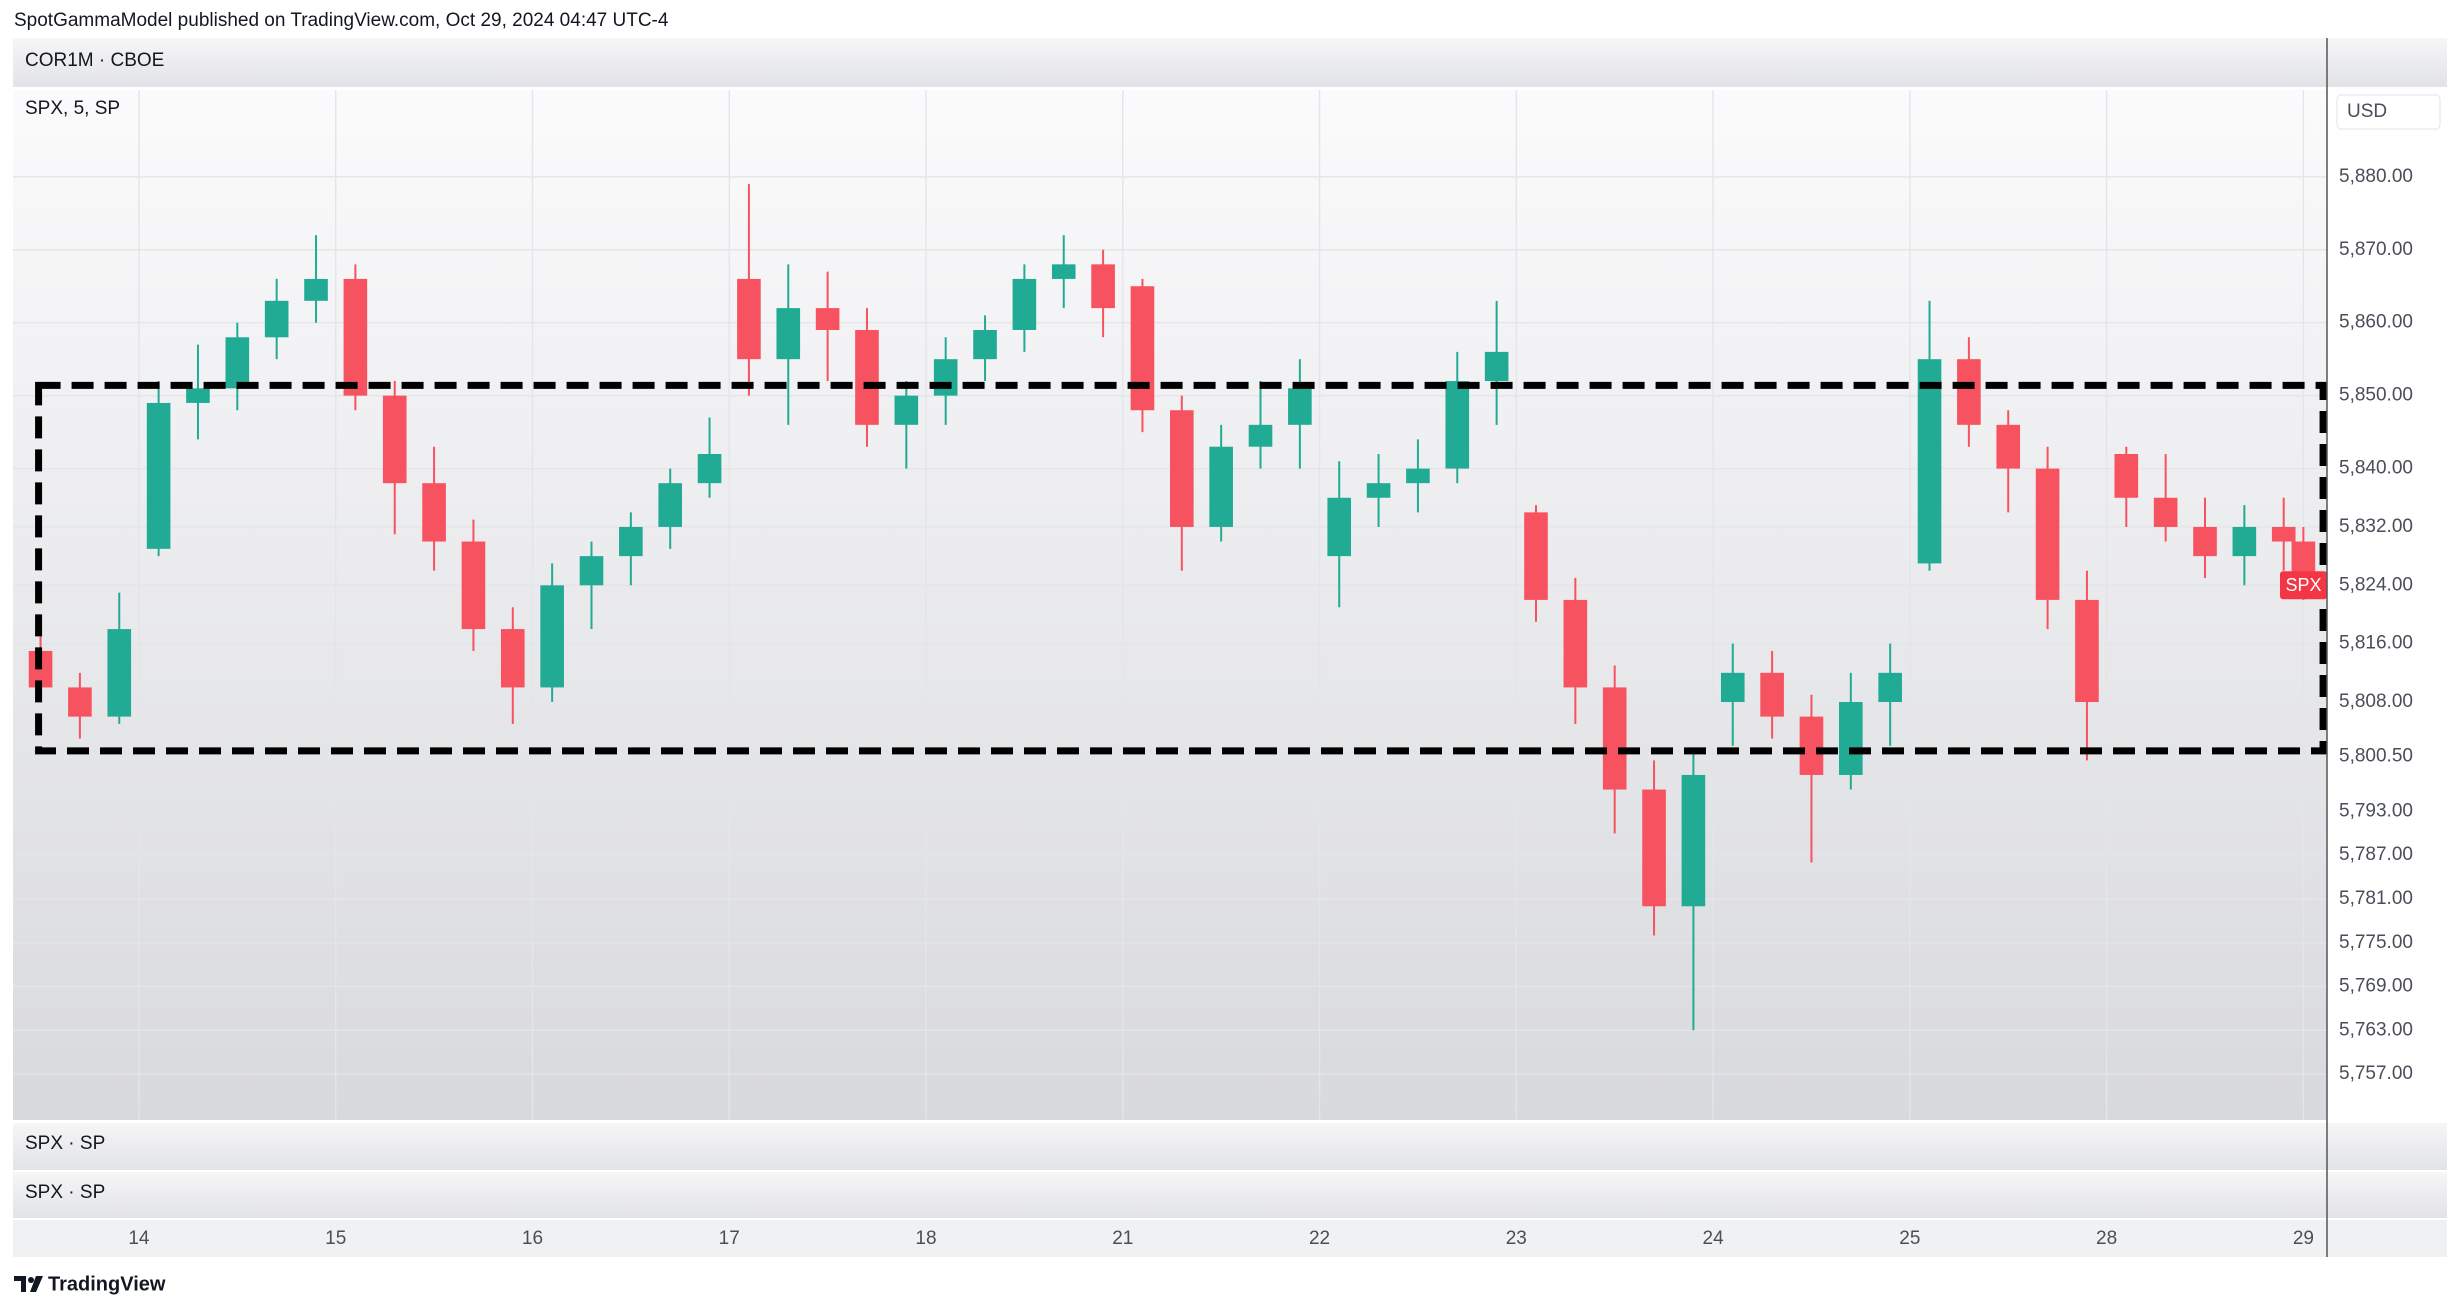  Describe the element at coordinates (729, 1238) in the screenshot. I see `x-tick-label: 17` at that location.